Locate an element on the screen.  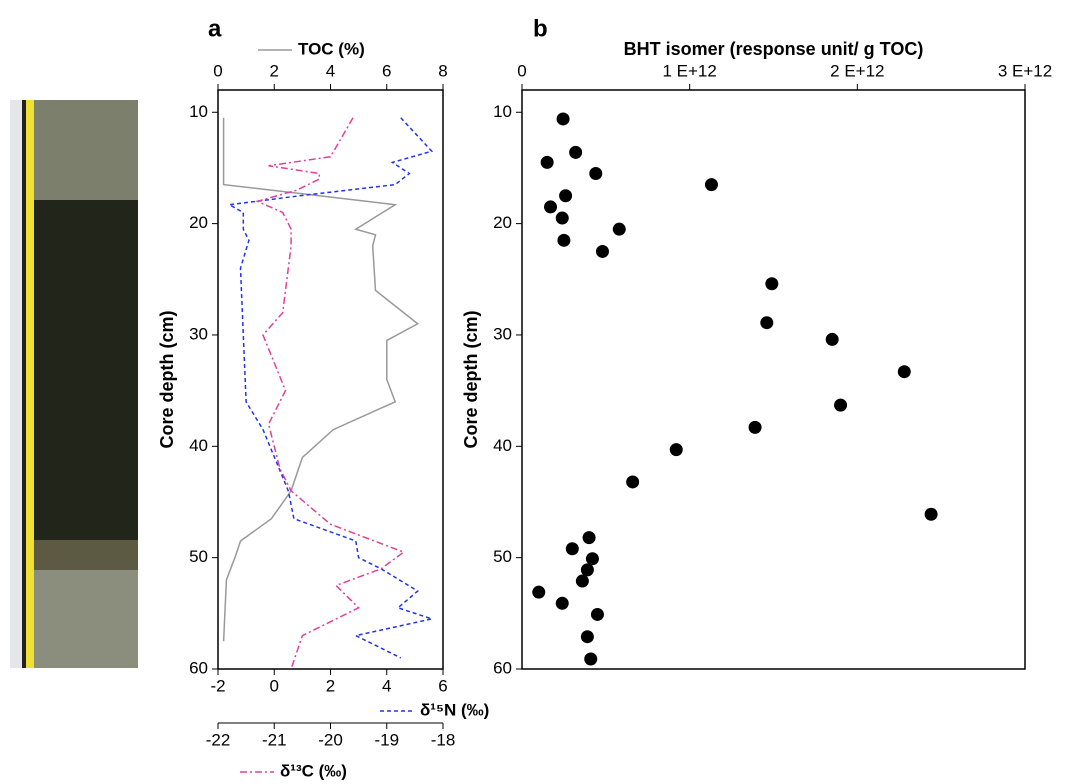
x2-tick-label: -2 is located at coordinates (217, 685).